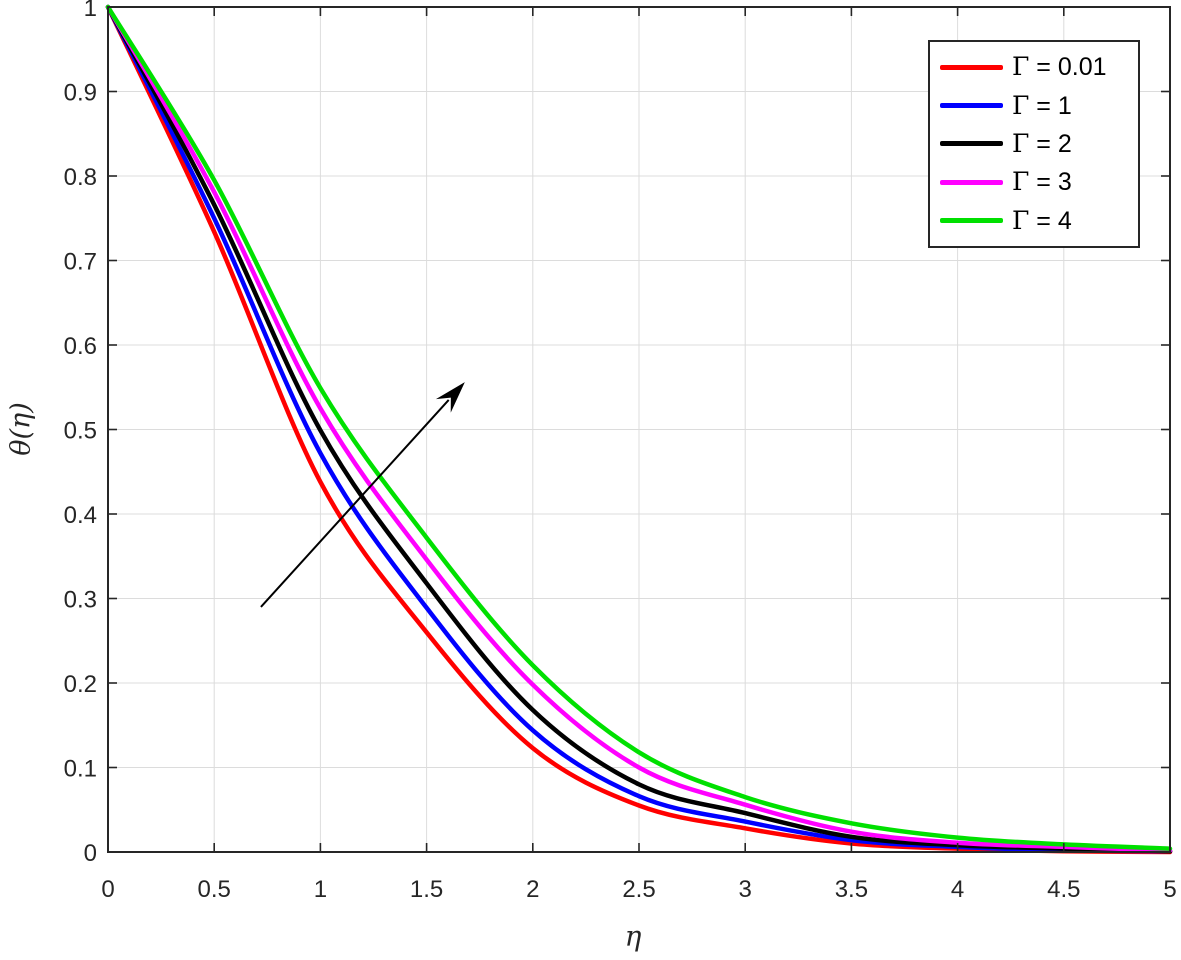  What do you see at coordinates (638, 889) in the screenshot?
I see `x-tick-label: 2.5` at bounding box center [638, 889].